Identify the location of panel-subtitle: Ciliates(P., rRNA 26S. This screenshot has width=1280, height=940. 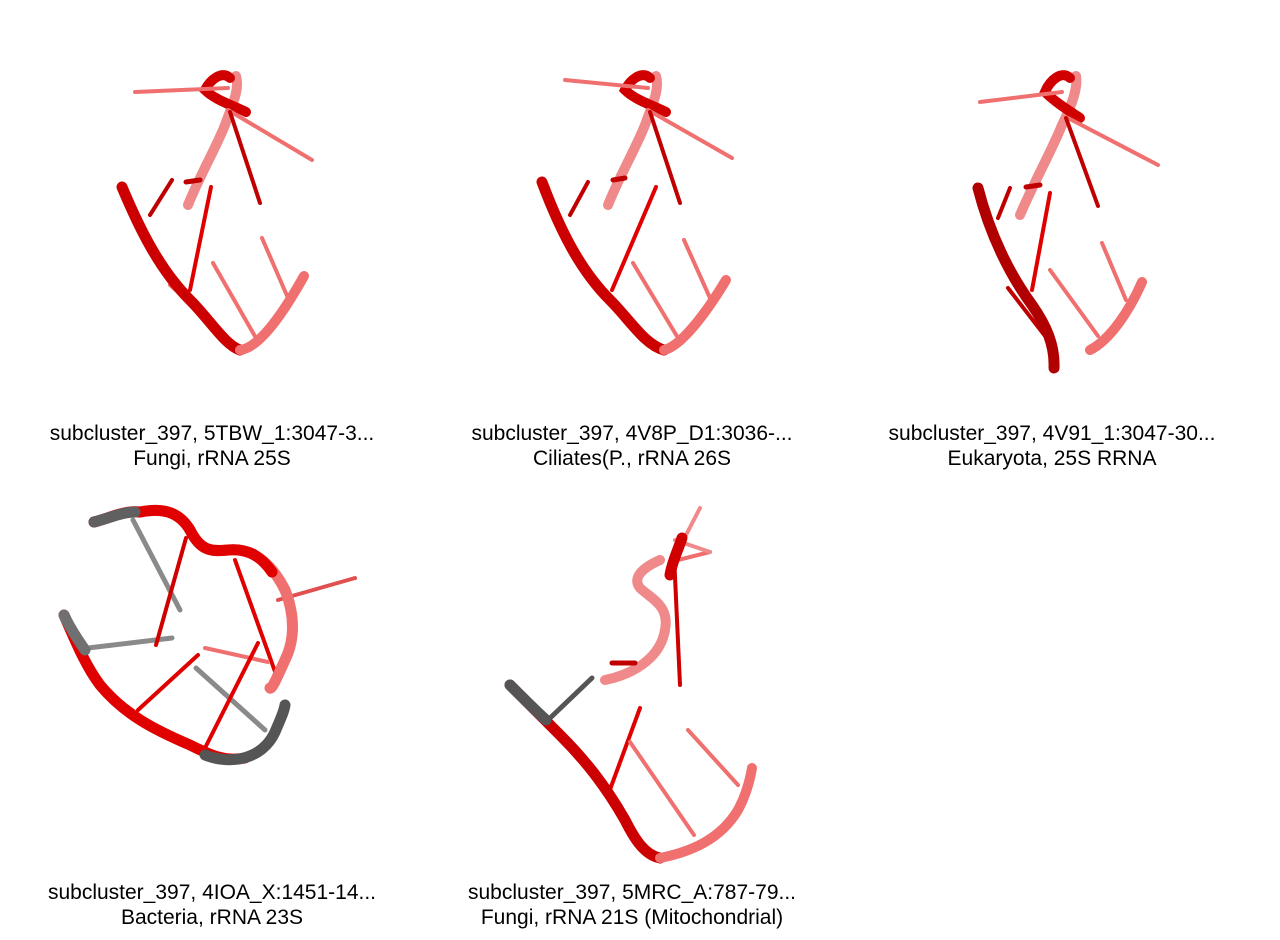
(632, 458).